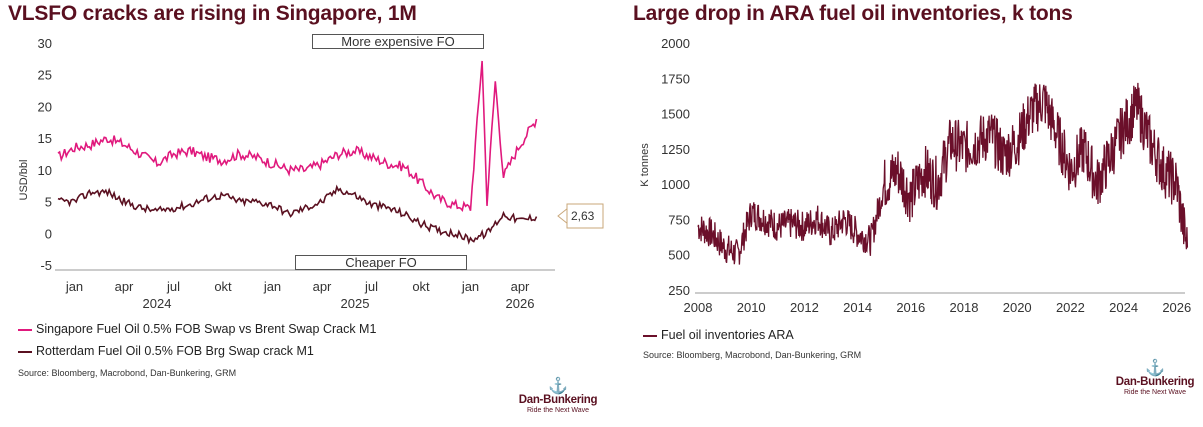 This screenshot has width=1203, height=427. What do you see at coordinates (679, 255) in the screenshot?
I see `y-tick-label: 500` at bounding box center [679, 255].